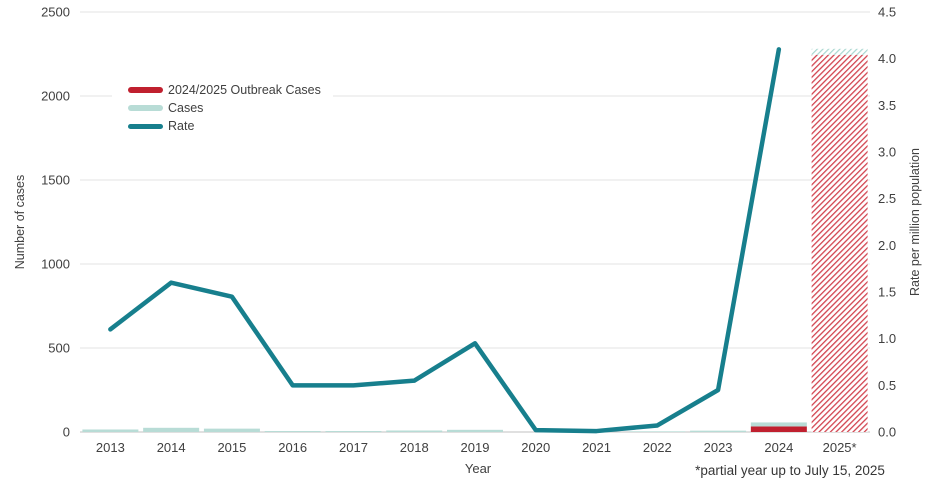 Image resolution: width=937 pixels, height=492 pixels. I want to click on bar-cases-2013, so click(110, 430).